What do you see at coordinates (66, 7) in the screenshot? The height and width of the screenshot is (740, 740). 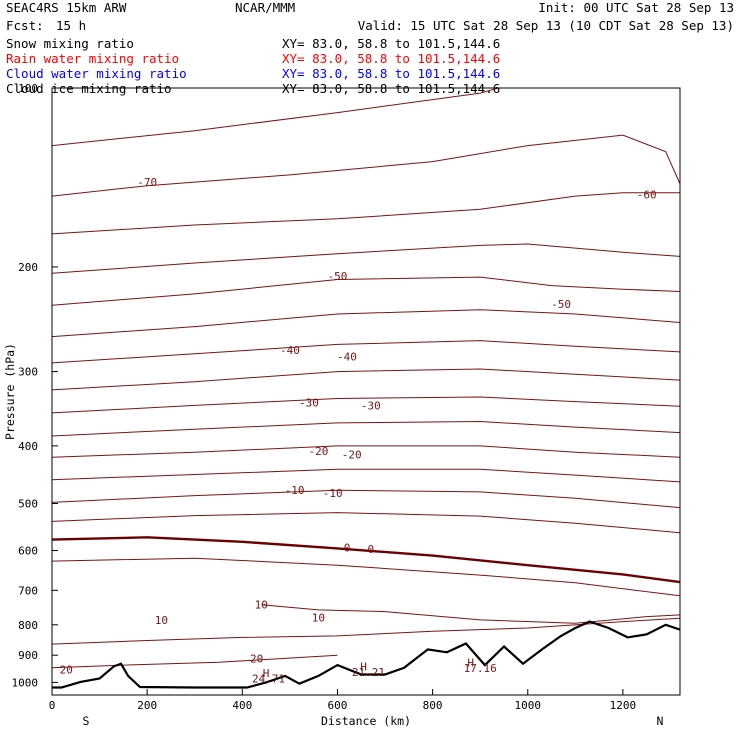 I see `model-title: SEAC4RS 15km ARW` at bounding box center [66, 7].